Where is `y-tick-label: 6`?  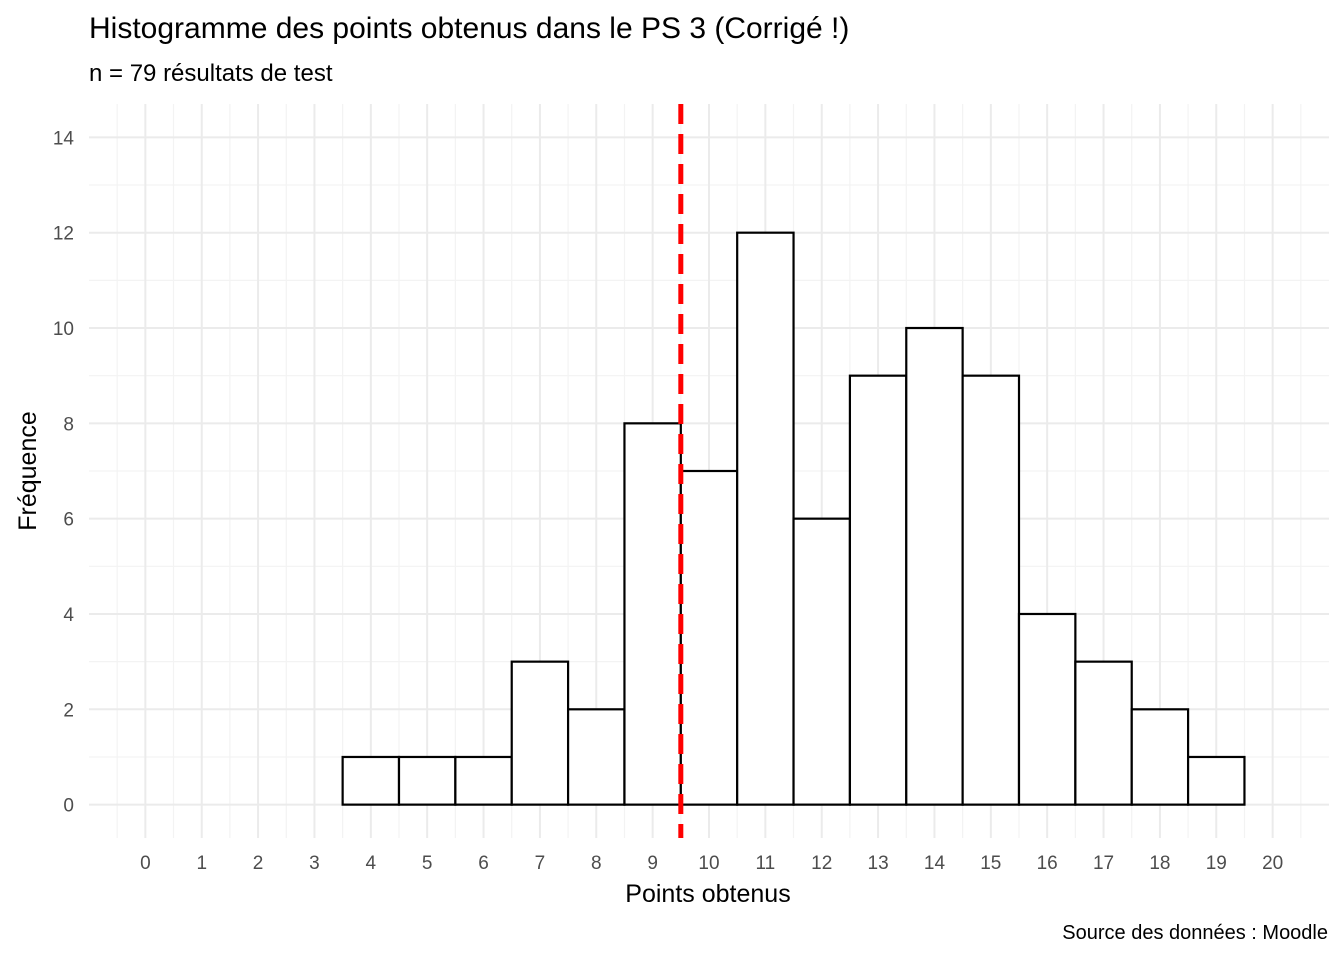
y-tick-label: 6 is located at coordinates (68, 520).